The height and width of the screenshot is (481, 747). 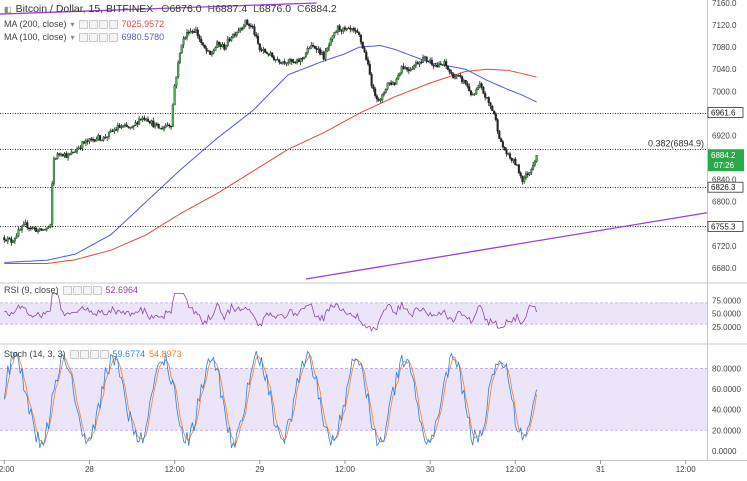 I want to click on stoch-legend: Stoch (14, 3, 3) 59.6774 54.8973, so click(x=93, y=354).